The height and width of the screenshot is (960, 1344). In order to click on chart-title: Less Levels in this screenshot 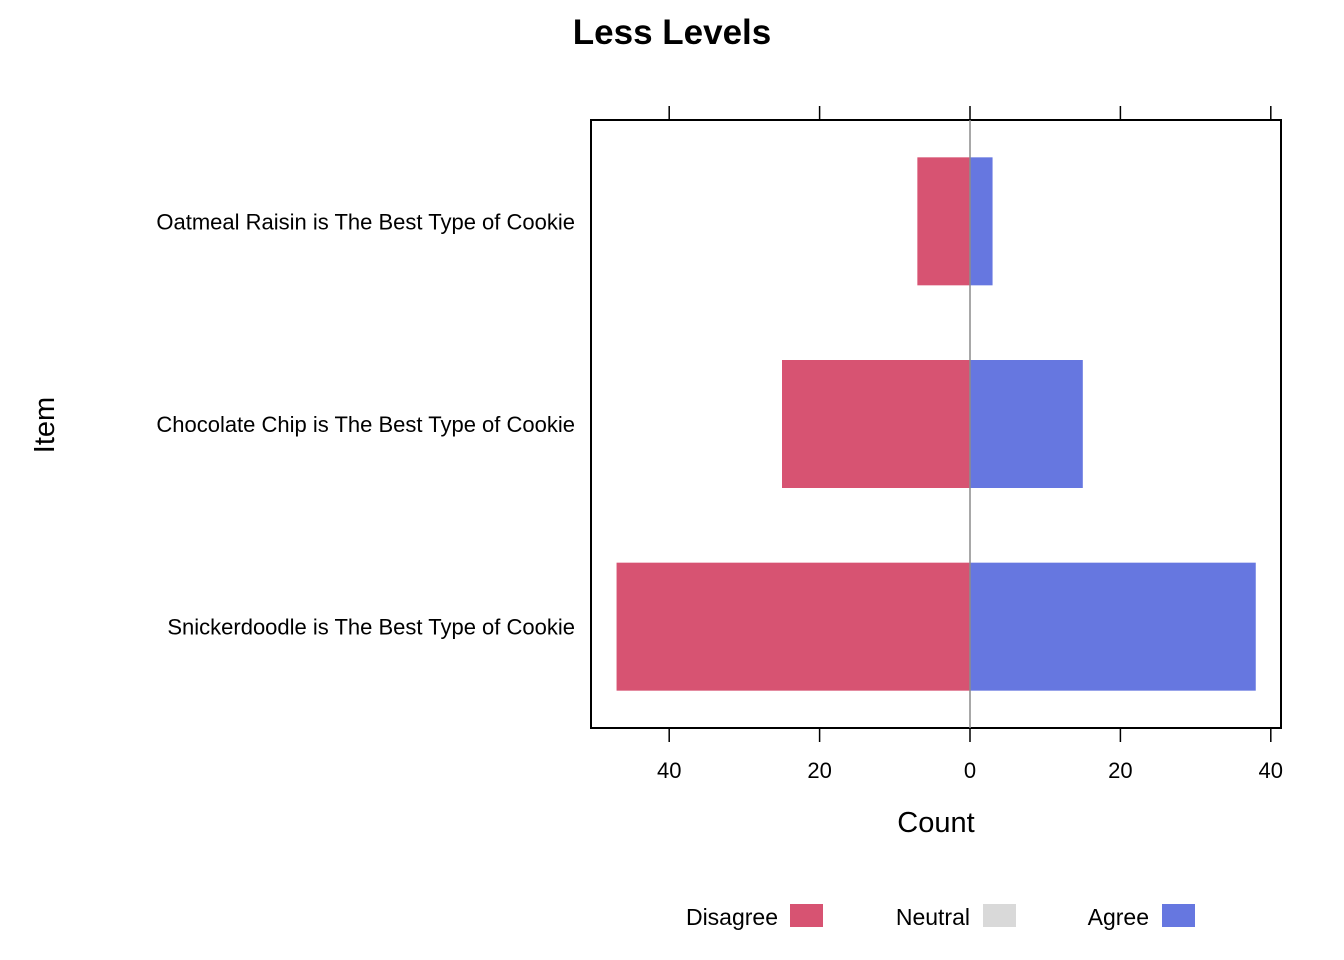, I will do `click(672, 32)`.